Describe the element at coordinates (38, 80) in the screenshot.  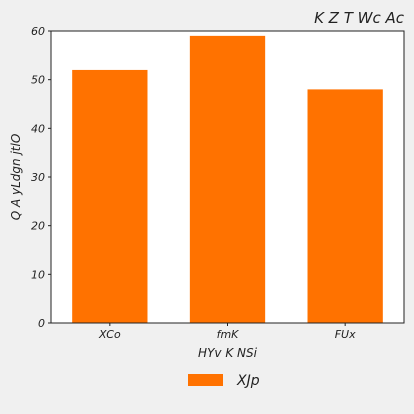
I see `y-tick-label: 50` at that location.